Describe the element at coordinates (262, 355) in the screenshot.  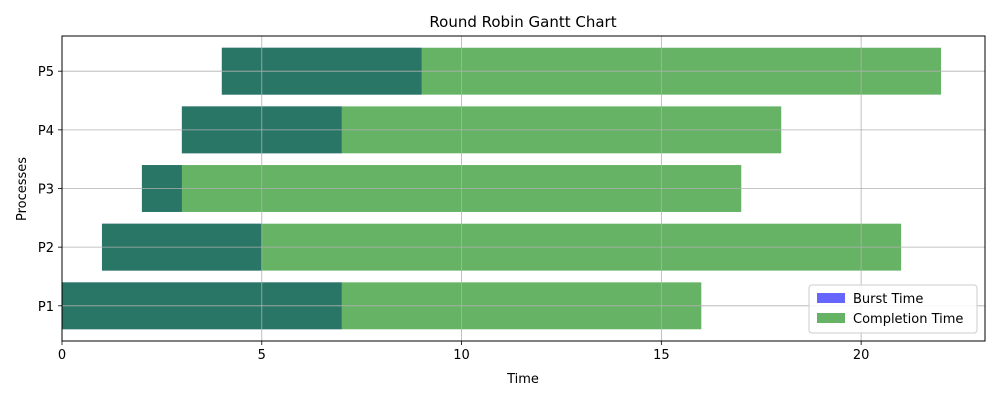
I see `x-tick-label: 5` at that location.